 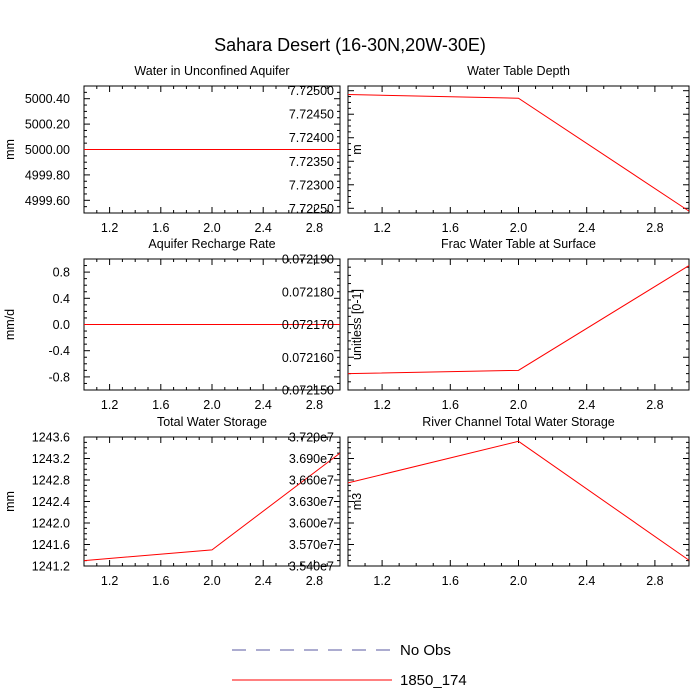 What do you see at coordinates (311, 481) in the screenshot?
I see `y-tick-label: 3.660e7` at bounding box center [311, 481].